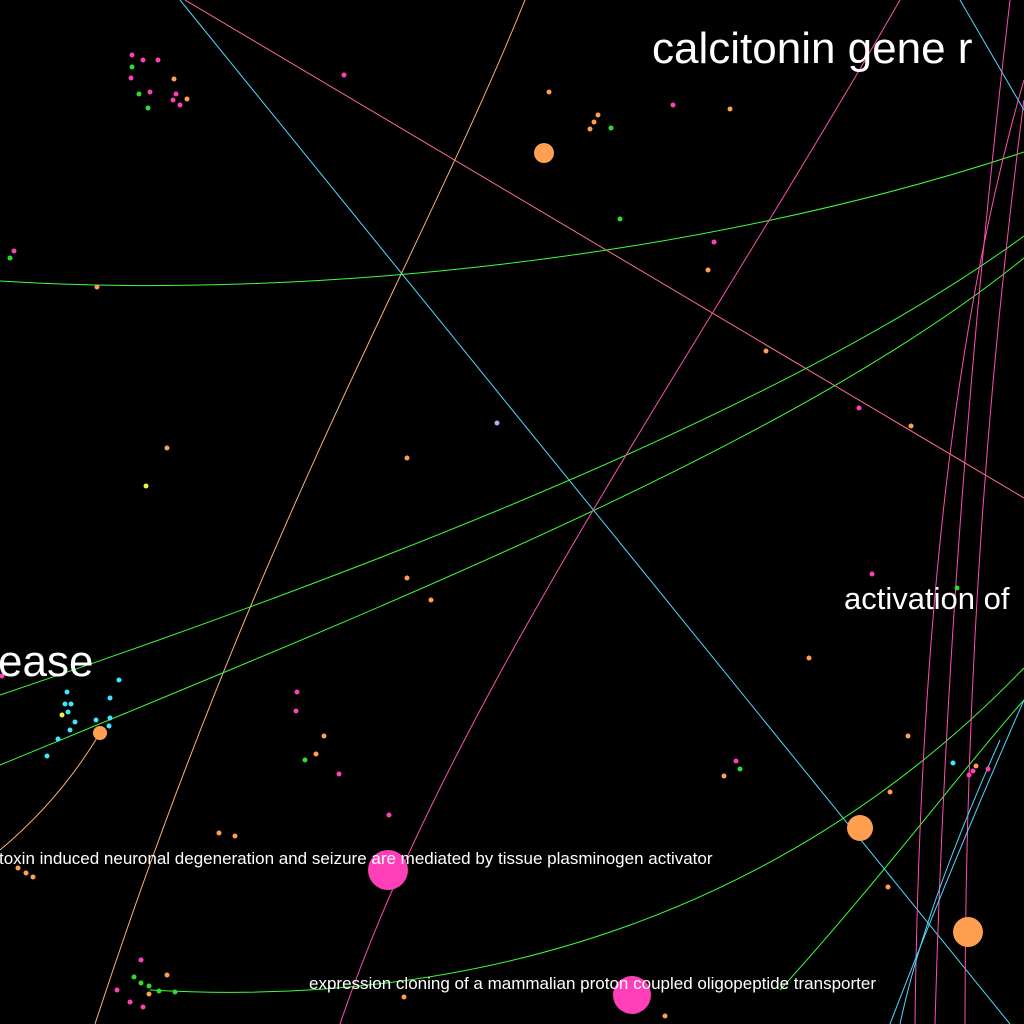  What do you see at coordinates (812, 48) in the screenshot?
I see `node-label-calcitonin: calcitonin gene r` at bounding box center [812, 48].